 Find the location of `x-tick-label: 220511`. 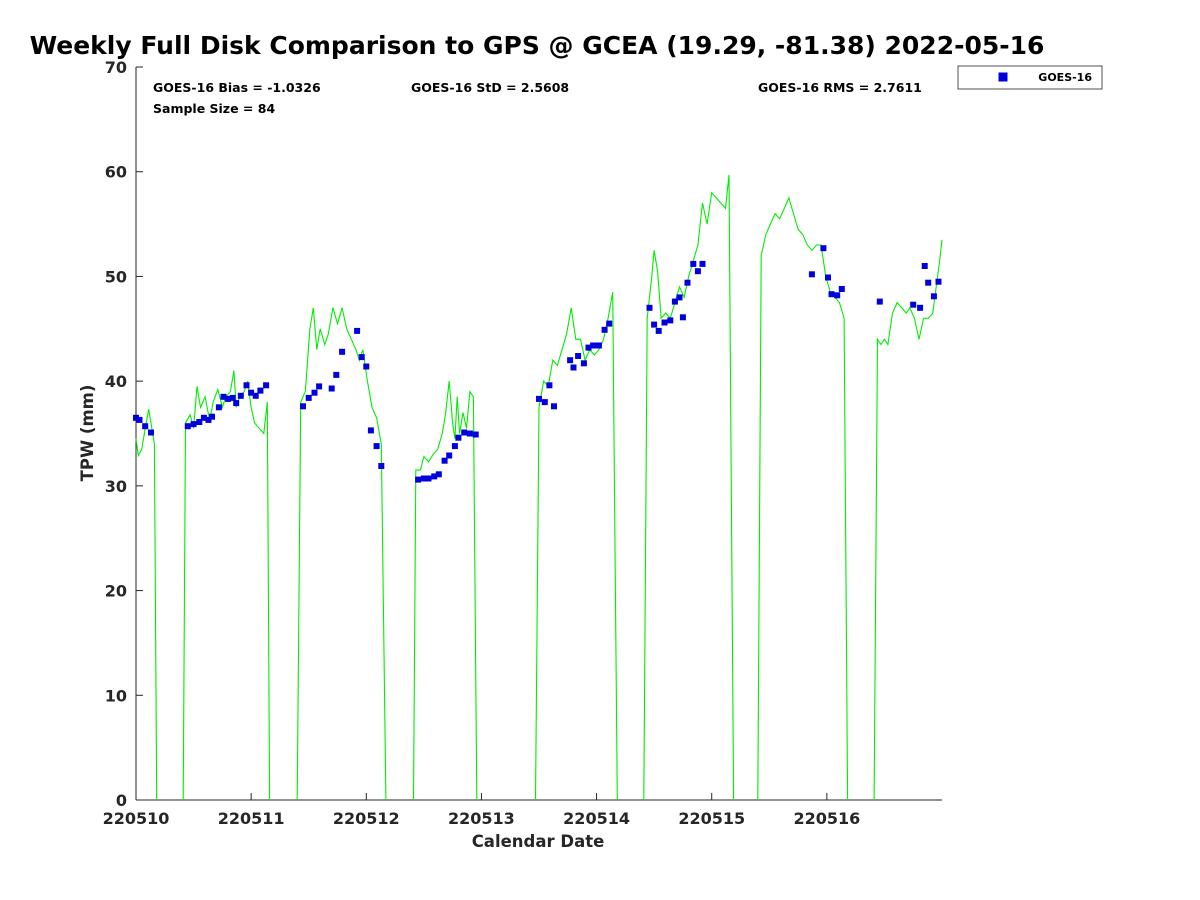

x-tick-label: 220511 is located at coordinates (251, 818).